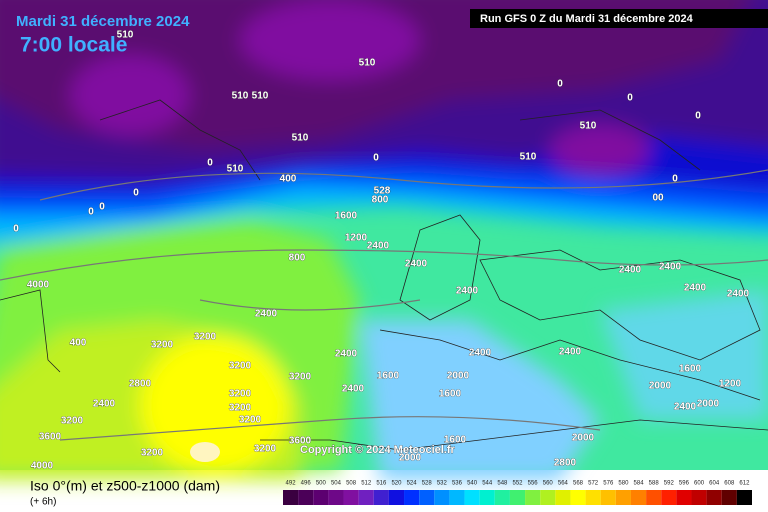 The height and width of the screenshot is (512, 768). I want to click on legend-label: 592, so click(669, 484).